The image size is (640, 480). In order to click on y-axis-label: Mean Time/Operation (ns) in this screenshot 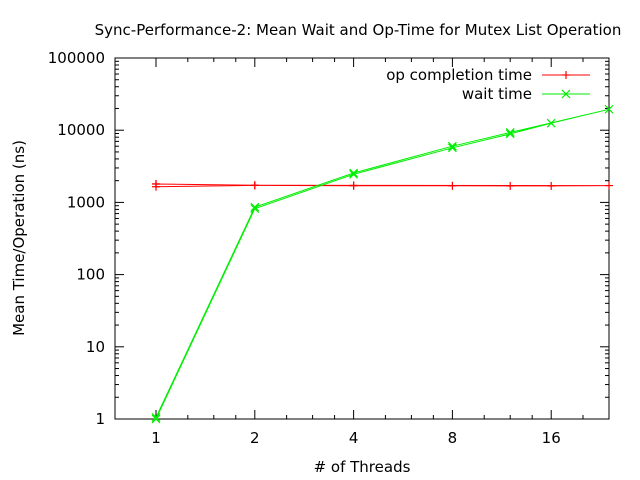, I will do `click(19, 238)`.